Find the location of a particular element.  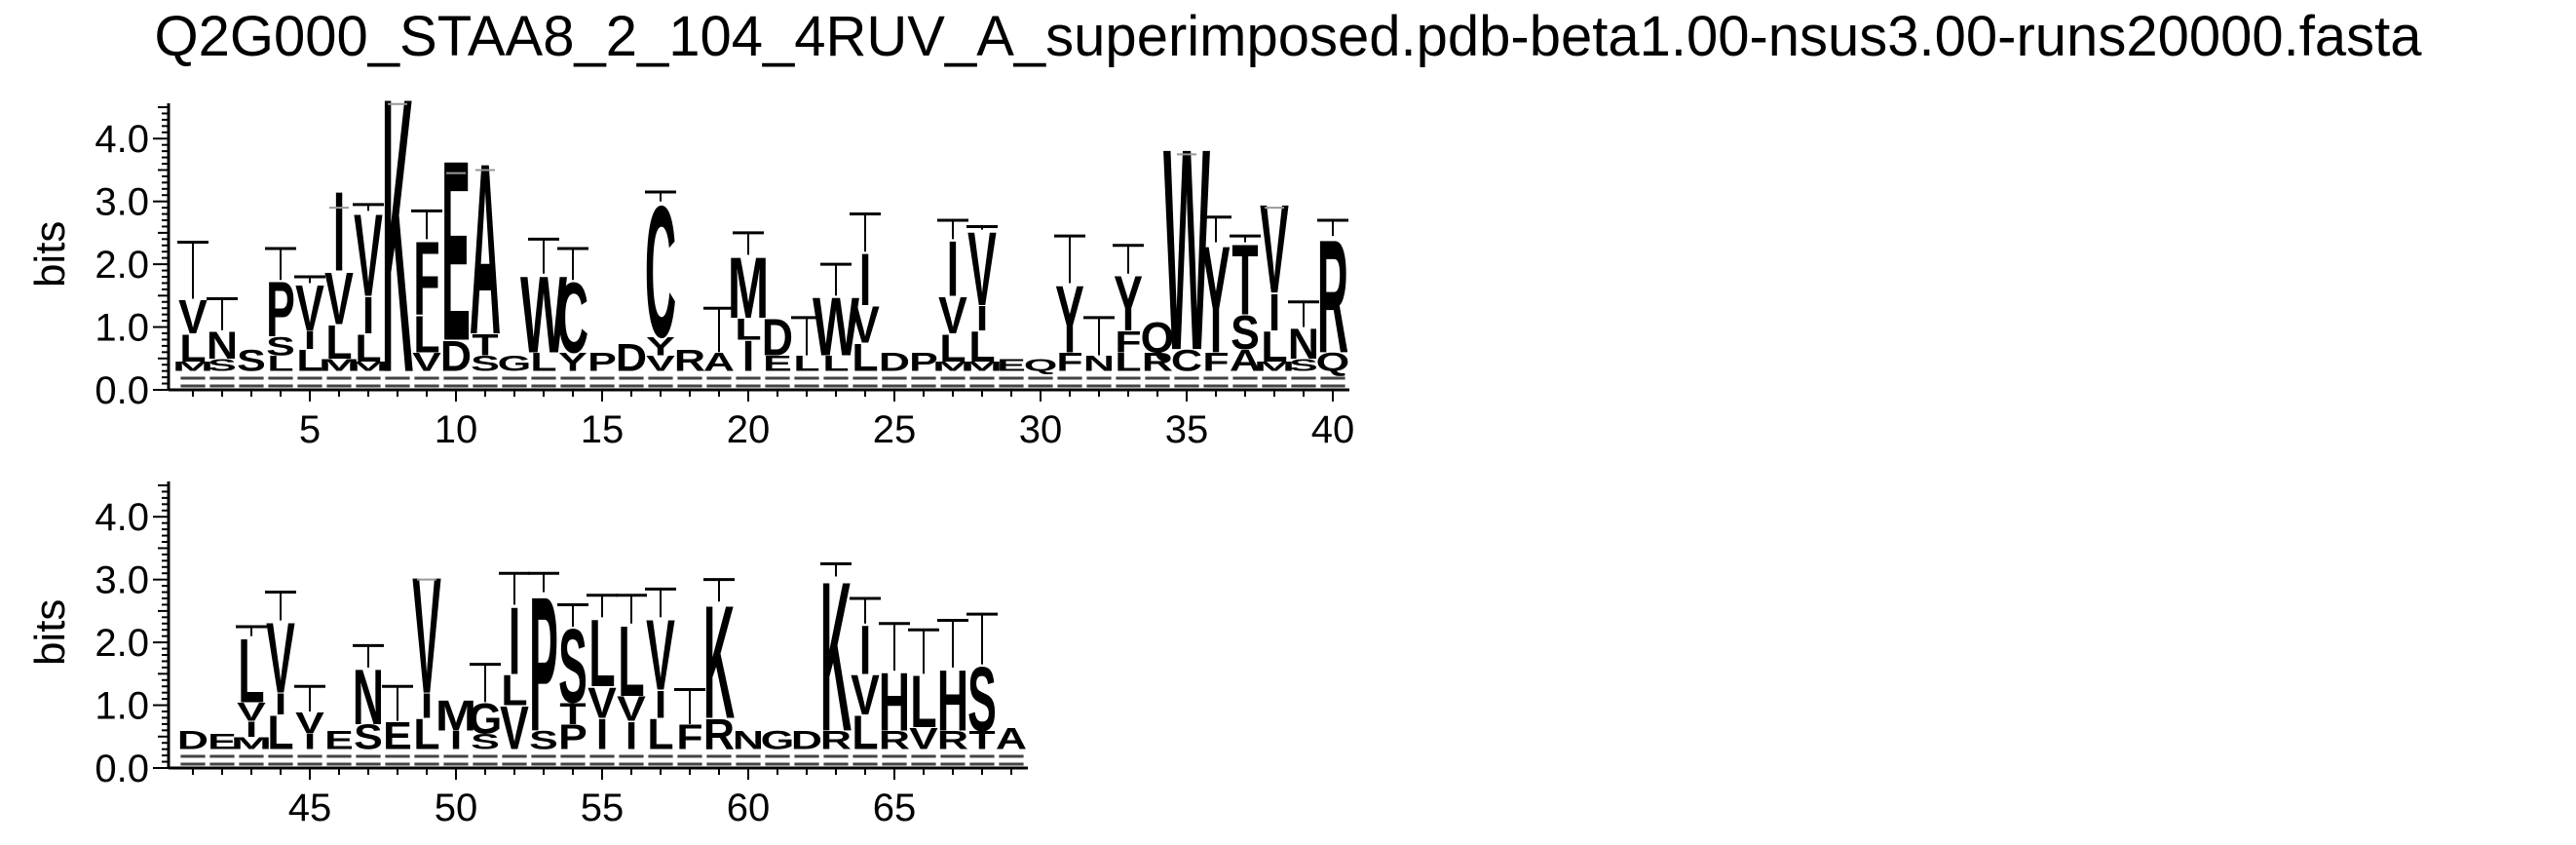

letter-glyph: Q is located at coordinates (1158, 338).